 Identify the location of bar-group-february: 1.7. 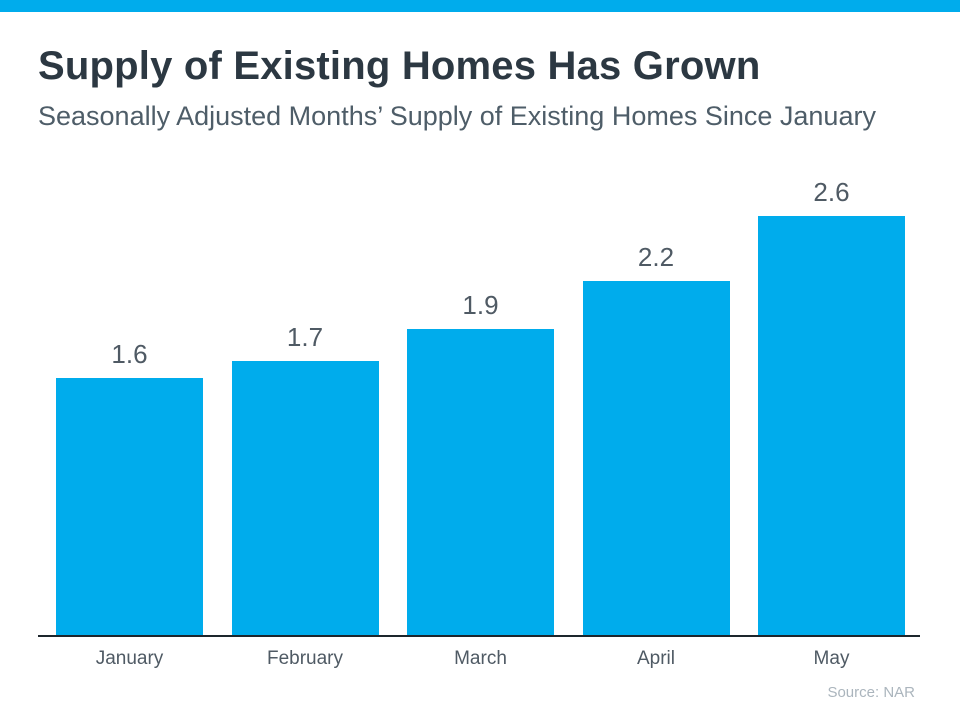
(305, 479).